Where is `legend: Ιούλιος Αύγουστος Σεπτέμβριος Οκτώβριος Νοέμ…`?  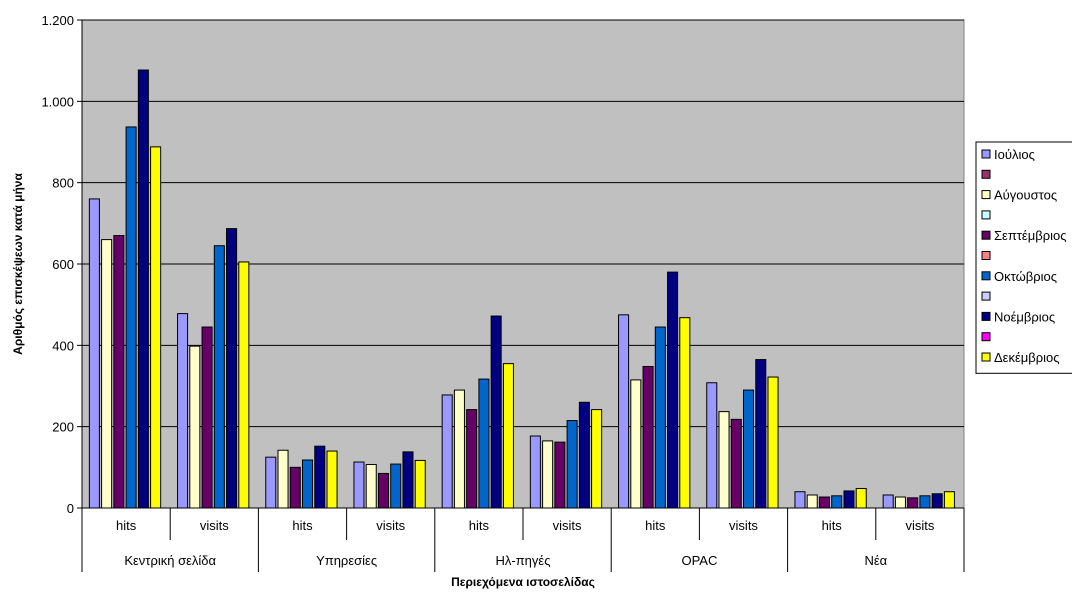 legend: Ιούλιος Αύγουστος Σεπτέμβριος Οκτώβριος Νοέμ… is located at coordinates (1023, 257).